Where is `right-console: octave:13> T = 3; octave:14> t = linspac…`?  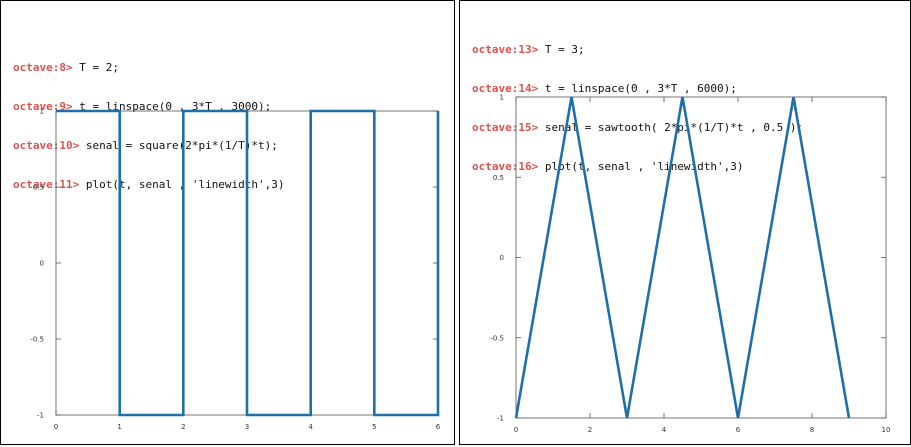 right-console: octave:13> T = 3; octave:14> t = linspac… is located at coordinates (637, 108).